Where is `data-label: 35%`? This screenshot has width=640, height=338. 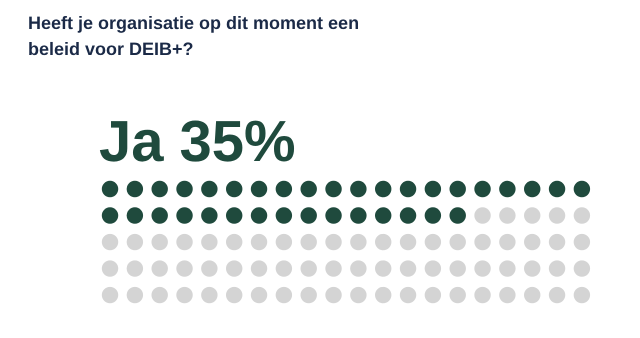
data-label: 35% is located at coordinates (238, 141).